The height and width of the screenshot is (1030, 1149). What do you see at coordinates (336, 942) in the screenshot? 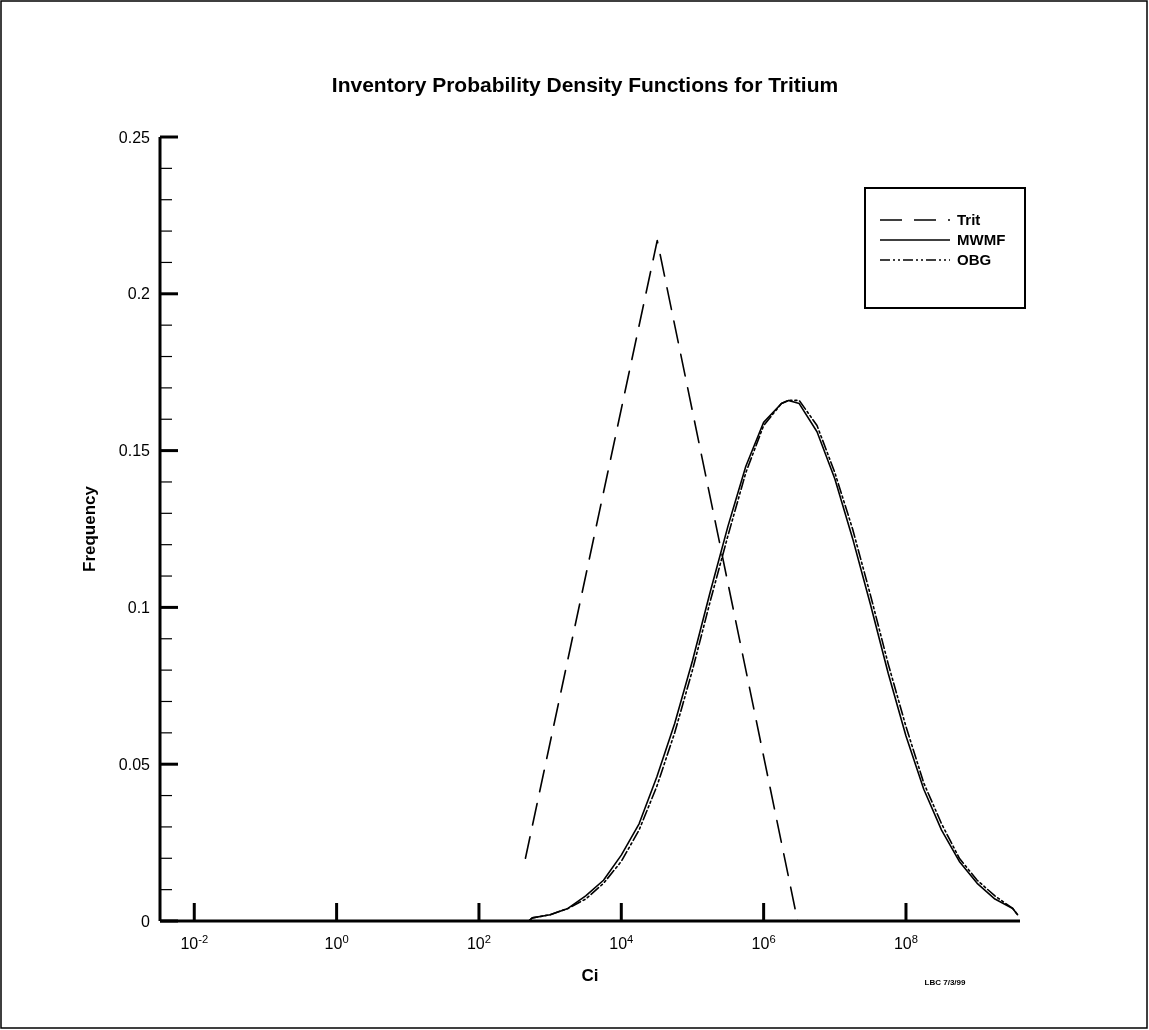
I see `x-tick-label: 10$^{0}$` at bounding box center [336, 942].